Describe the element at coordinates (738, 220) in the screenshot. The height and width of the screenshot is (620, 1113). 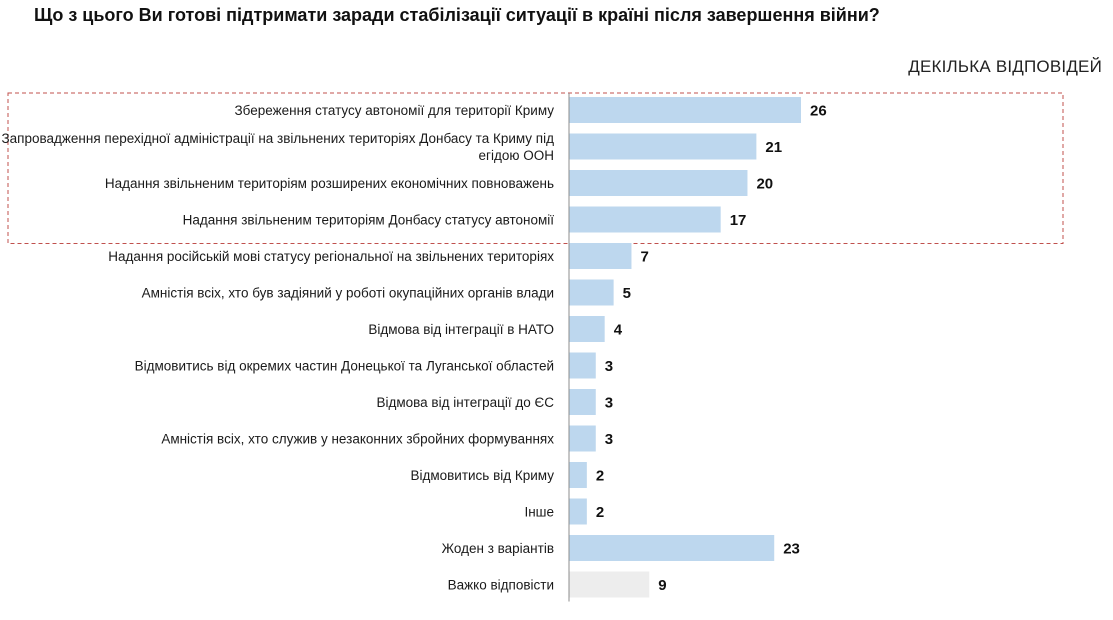
I see `value-label: 17` at that location.